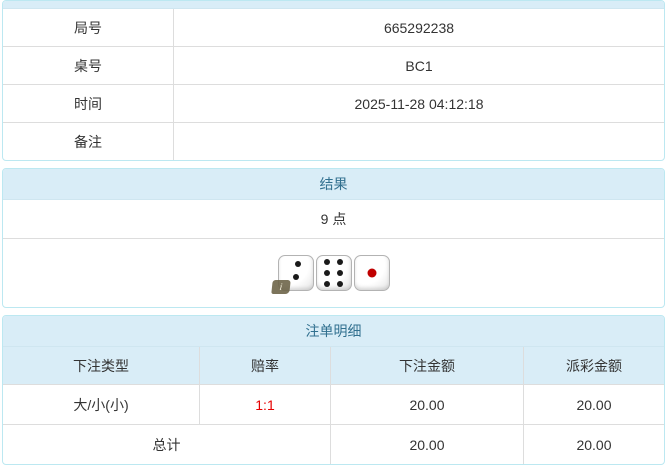 Image resolution: width=667 pixels, height=467 pixels. Describe the element at coordinates (418, 103) in the screenshot. I see `time-value: 2025-11-28 04:12:18` at that location.